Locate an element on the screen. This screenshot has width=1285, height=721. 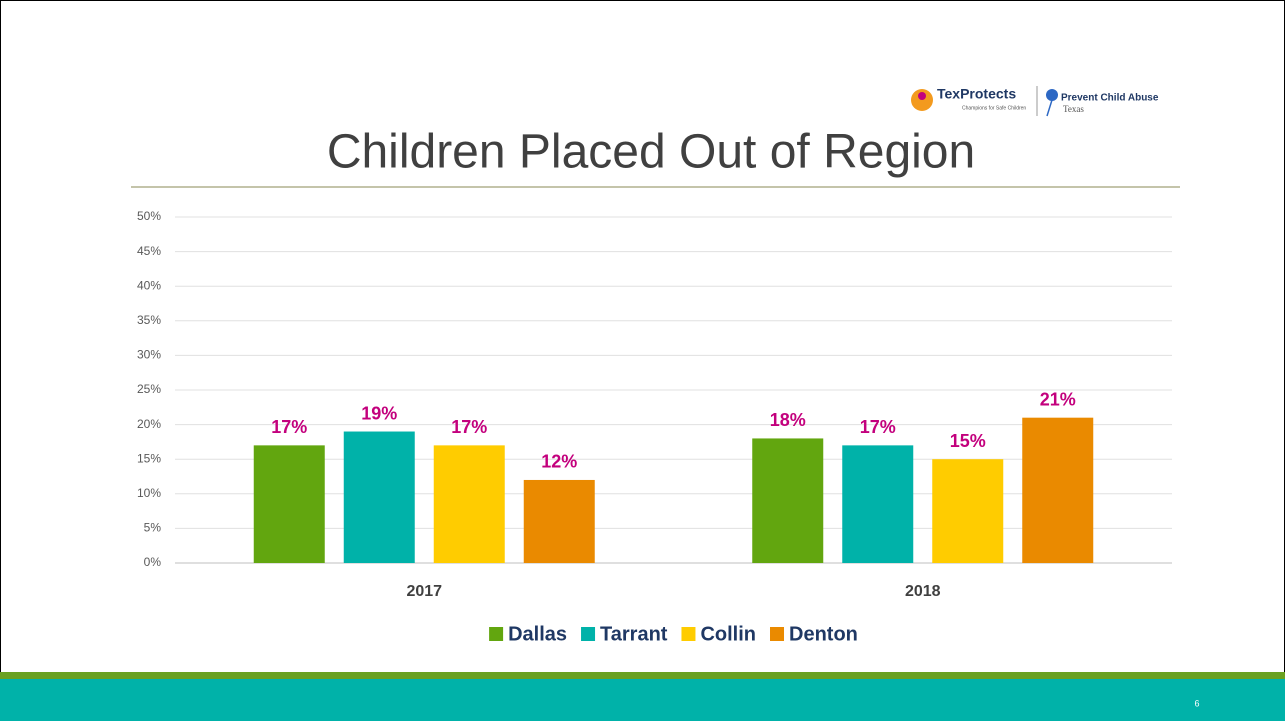
texprotects-icon-dot is located at coordinates (922, 96).